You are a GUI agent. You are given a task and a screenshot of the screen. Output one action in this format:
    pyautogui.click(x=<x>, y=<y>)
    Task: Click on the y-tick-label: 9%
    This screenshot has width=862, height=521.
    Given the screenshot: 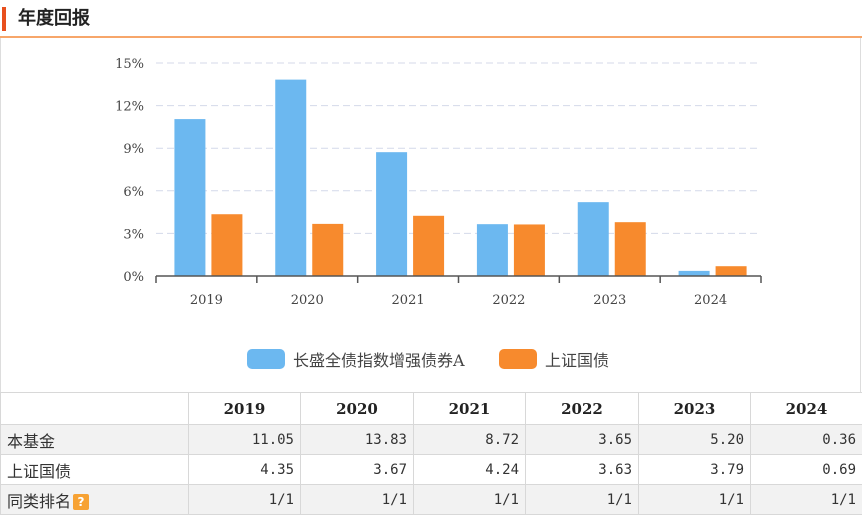 What is the action you would take?
    pyautogui.click(x=133, y=149)
    